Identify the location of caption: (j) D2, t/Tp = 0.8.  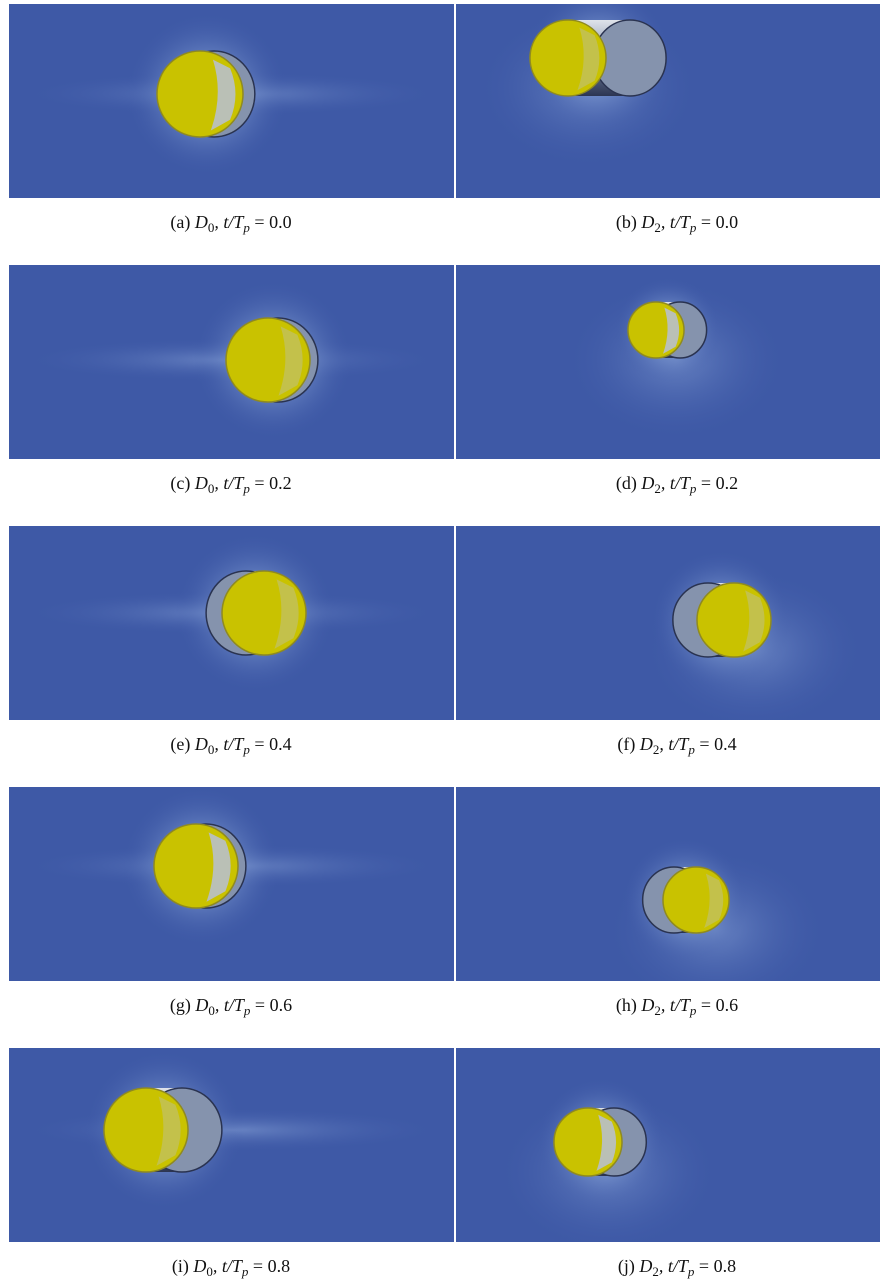
(677, 1267).